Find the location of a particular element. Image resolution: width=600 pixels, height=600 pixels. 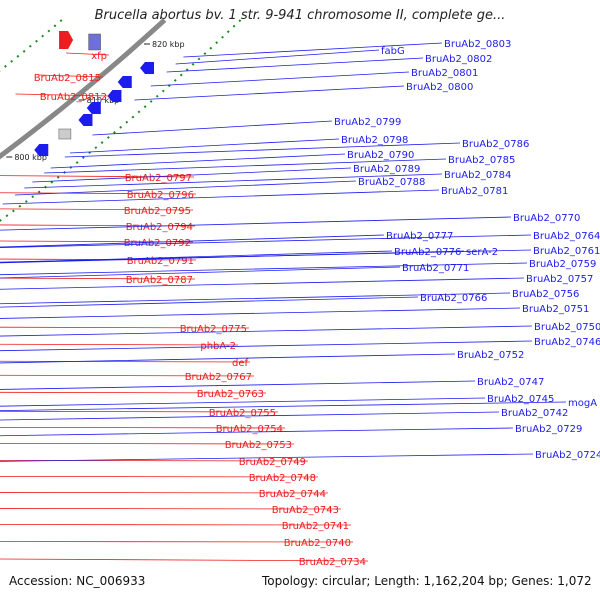

left-gene-label: BruAb2_0787 is located at coordinates (159, 280).